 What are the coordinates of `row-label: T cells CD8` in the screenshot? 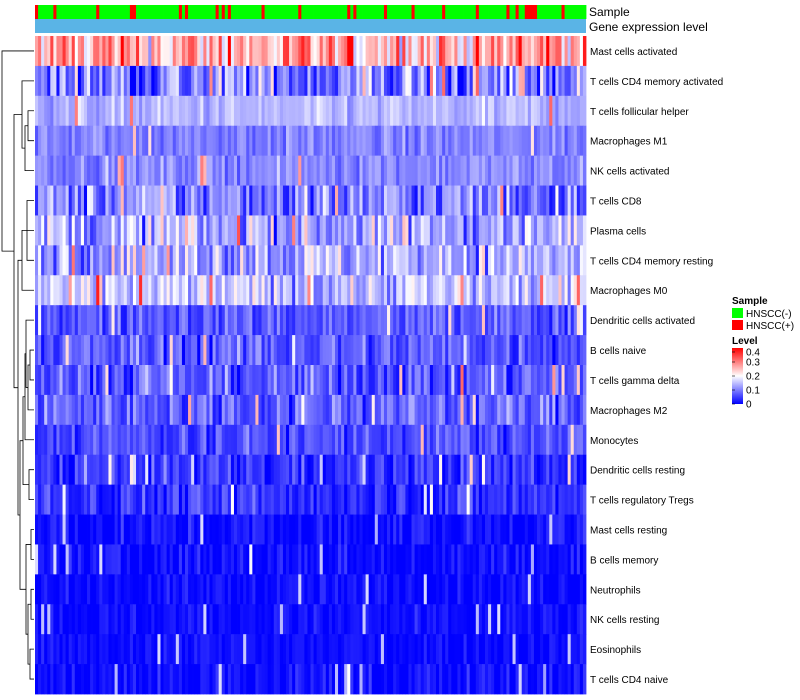 It's located at (616, 202).